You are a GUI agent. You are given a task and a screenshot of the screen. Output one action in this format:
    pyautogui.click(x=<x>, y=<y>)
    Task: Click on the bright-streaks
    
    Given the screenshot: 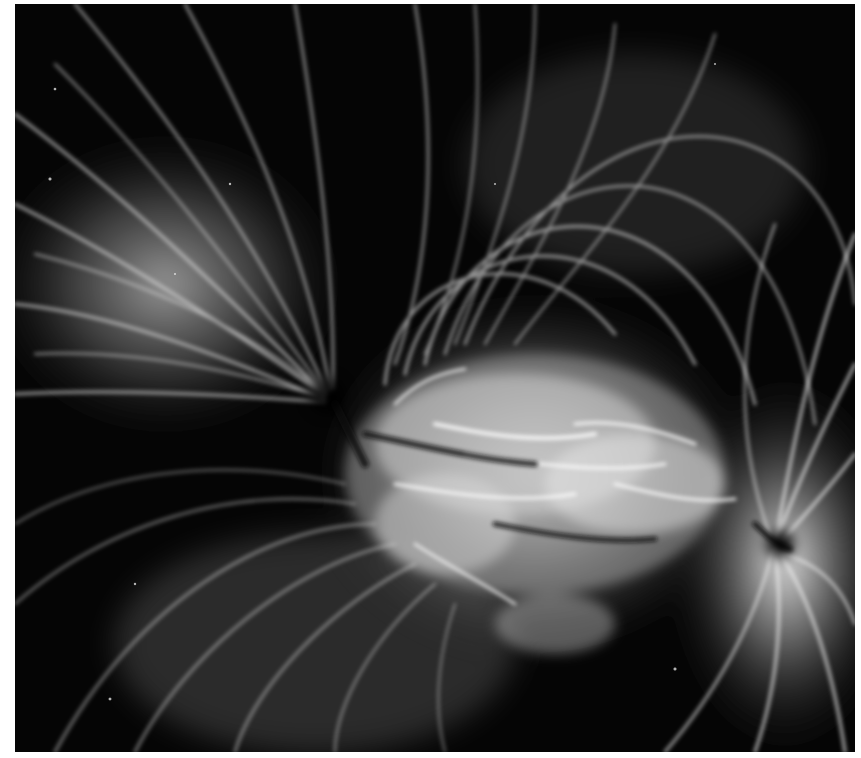 What is the action you would take?
    pyautogui.click(x=565, y=486)
    